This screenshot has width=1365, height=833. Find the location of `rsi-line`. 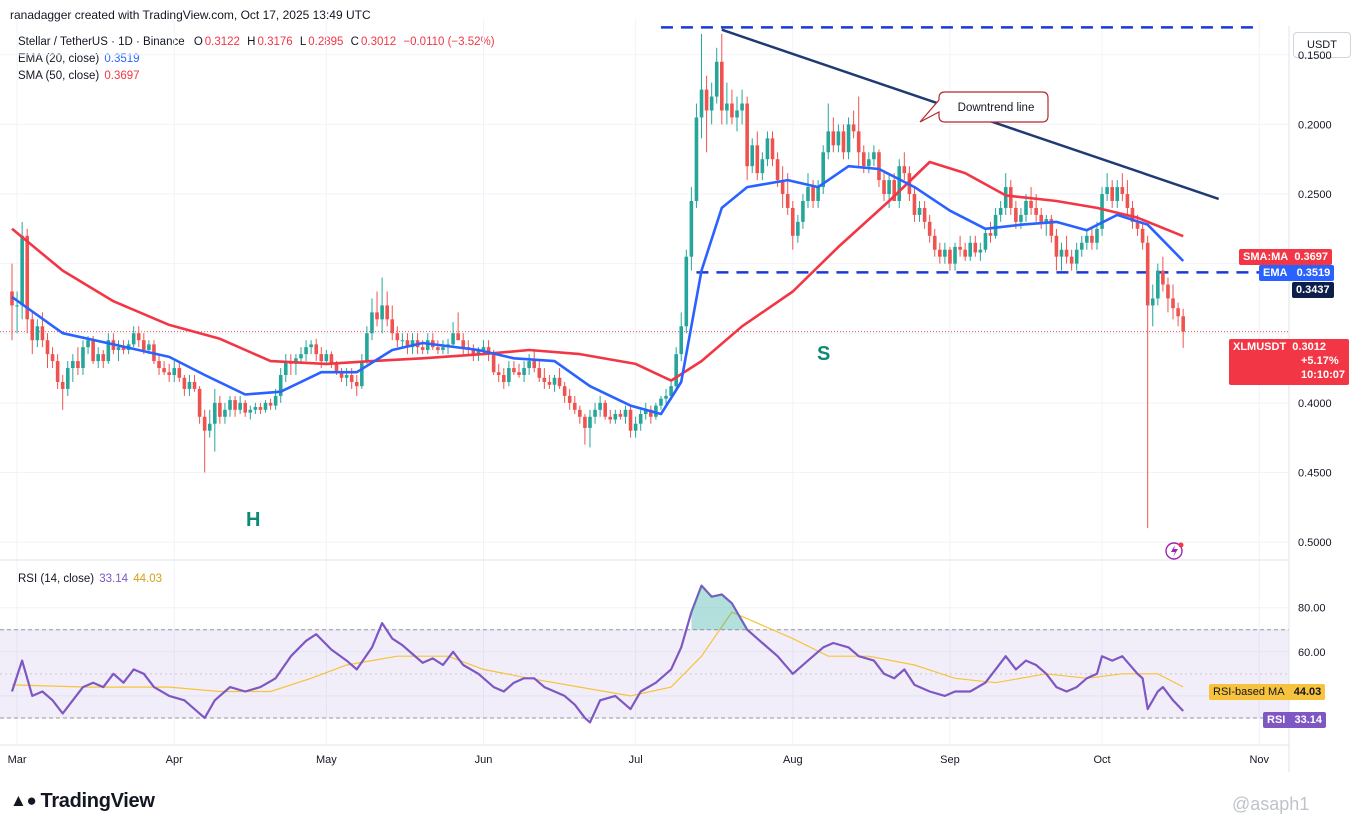

rsi-line is located at coordinates (597, 654).